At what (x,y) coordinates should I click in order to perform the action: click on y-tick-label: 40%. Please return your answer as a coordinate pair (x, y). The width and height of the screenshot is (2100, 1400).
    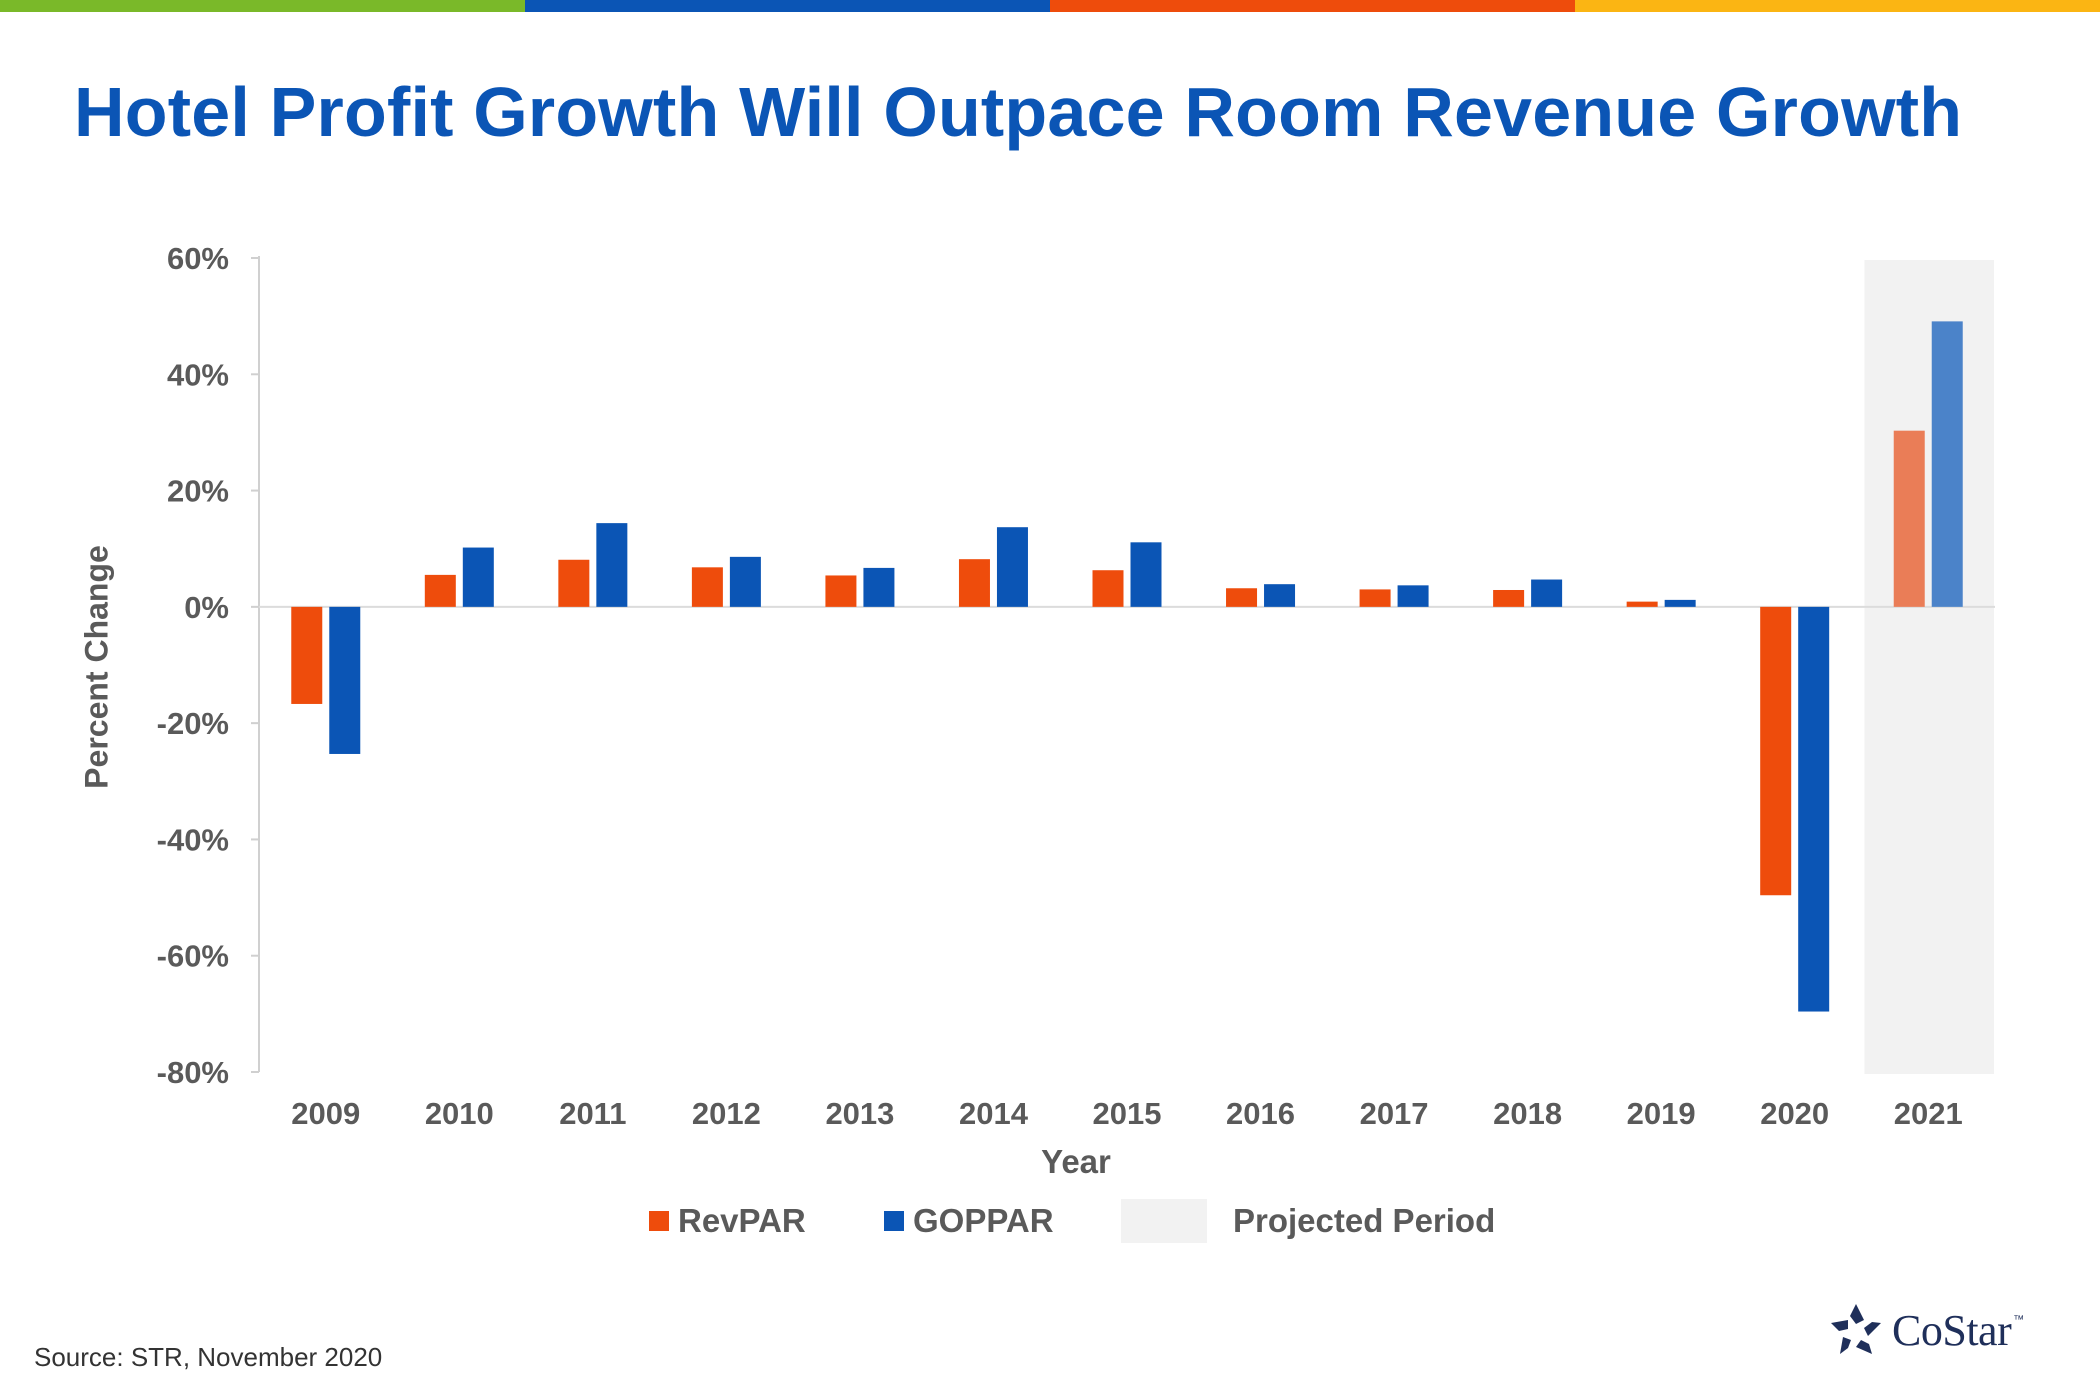
    Looking at the image, I should click on (198, 374).